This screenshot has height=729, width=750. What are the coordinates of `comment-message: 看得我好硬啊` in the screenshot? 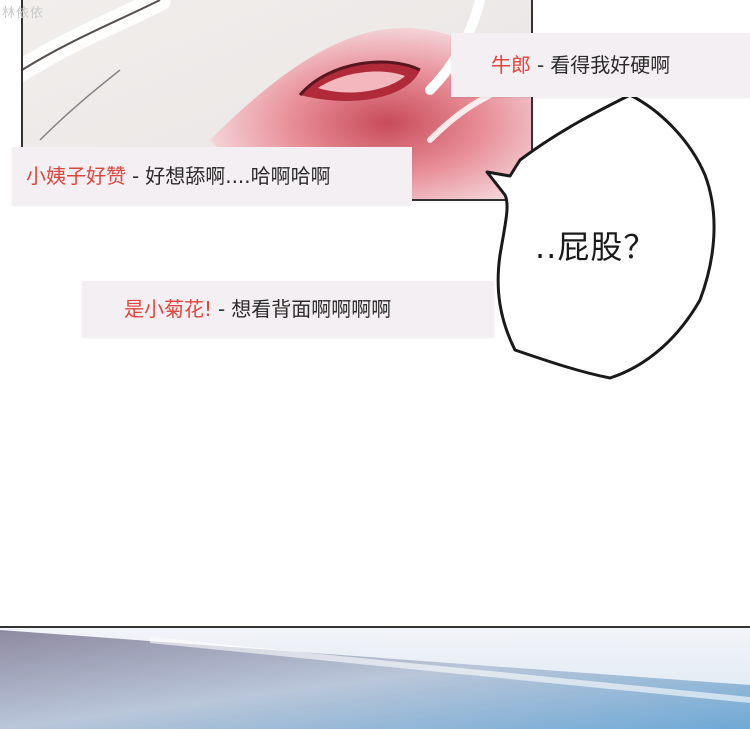 It's located at (610, 65).